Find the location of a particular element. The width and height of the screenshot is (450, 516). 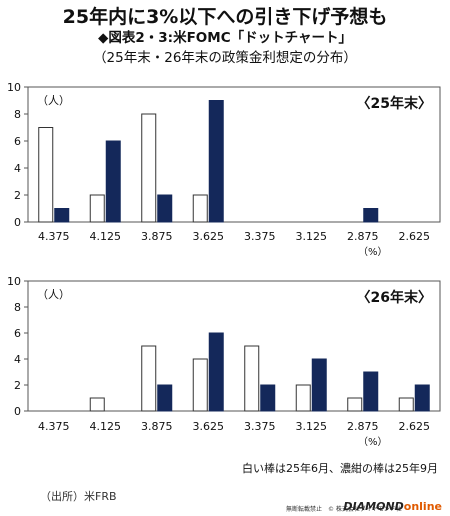

legend-note: 白い棒は25年6月、濃紺の棒は25年9月 is located at coordinates (340, 468).